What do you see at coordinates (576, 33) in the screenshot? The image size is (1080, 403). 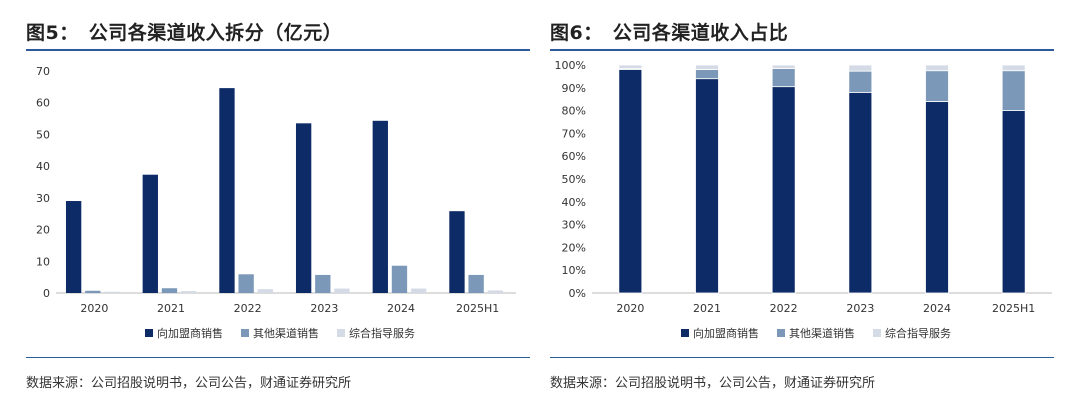 I see `figure-label: 图6：` at bounding box center [576, 33].